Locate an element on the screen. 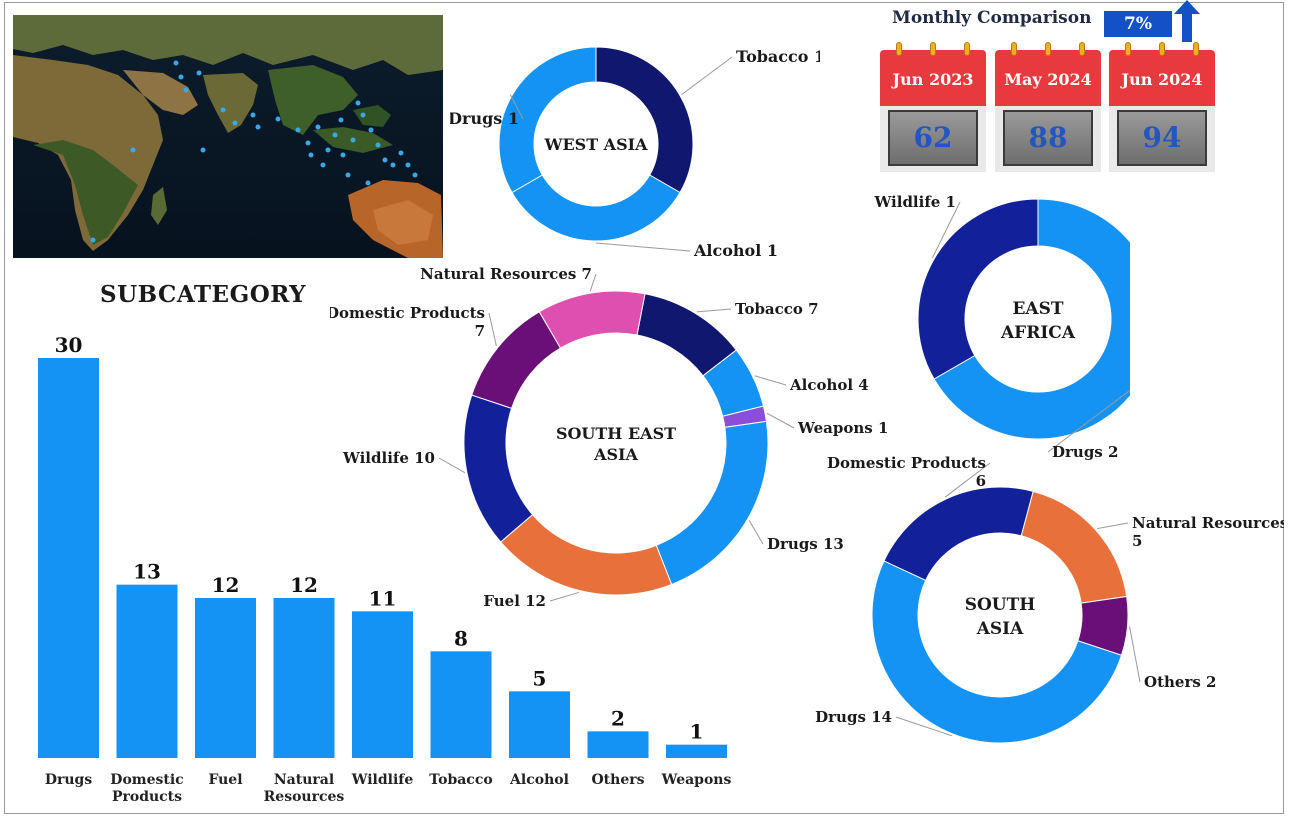 The width and height of the screenshot is (1290, 816). calendar-value: 88 is located at coordinates (1048, 138).